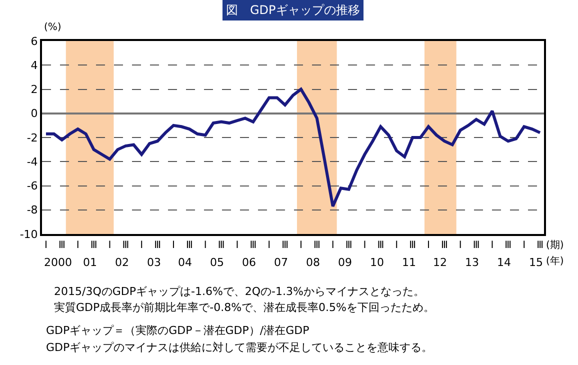 The height and width of the screenshot is (365, 578). Describe the element at coordinates (555, 261) in the screenshot. I see `x2-axis-title: (年)` at that location.